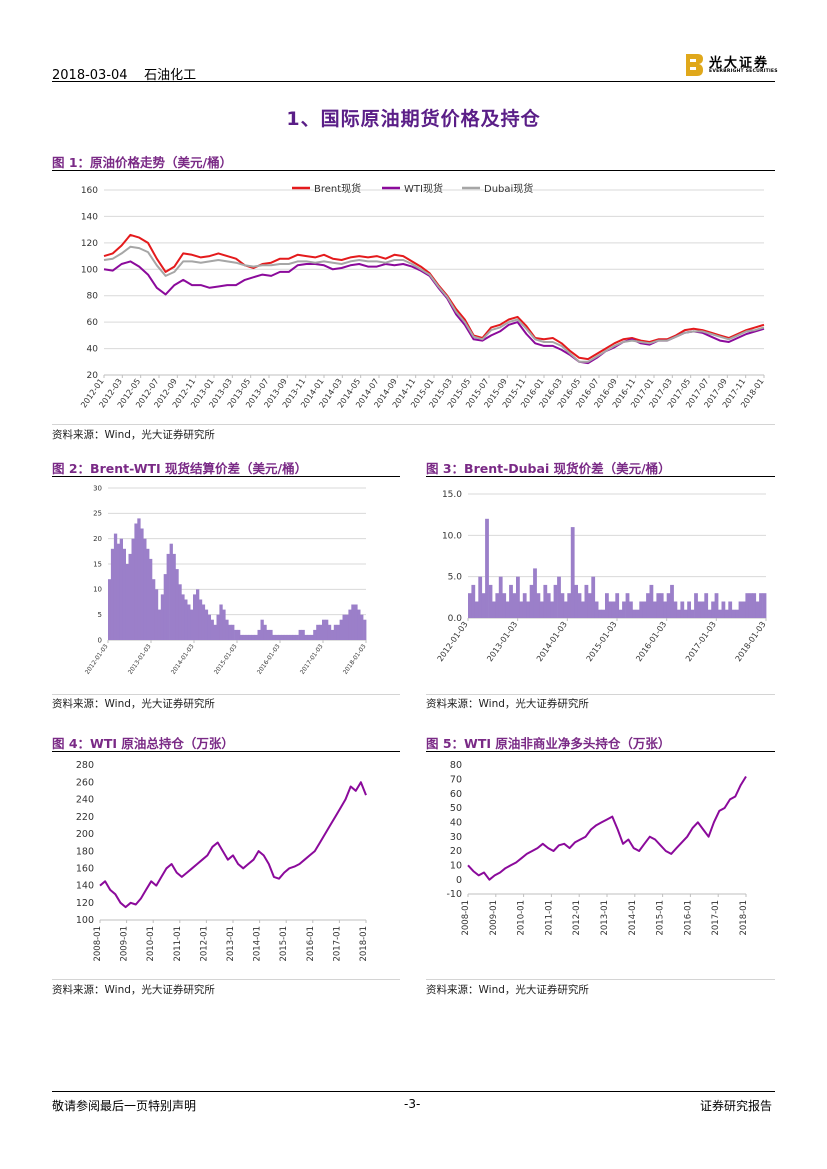  I want to click on figure-1-source-rule, so click(413, 424).